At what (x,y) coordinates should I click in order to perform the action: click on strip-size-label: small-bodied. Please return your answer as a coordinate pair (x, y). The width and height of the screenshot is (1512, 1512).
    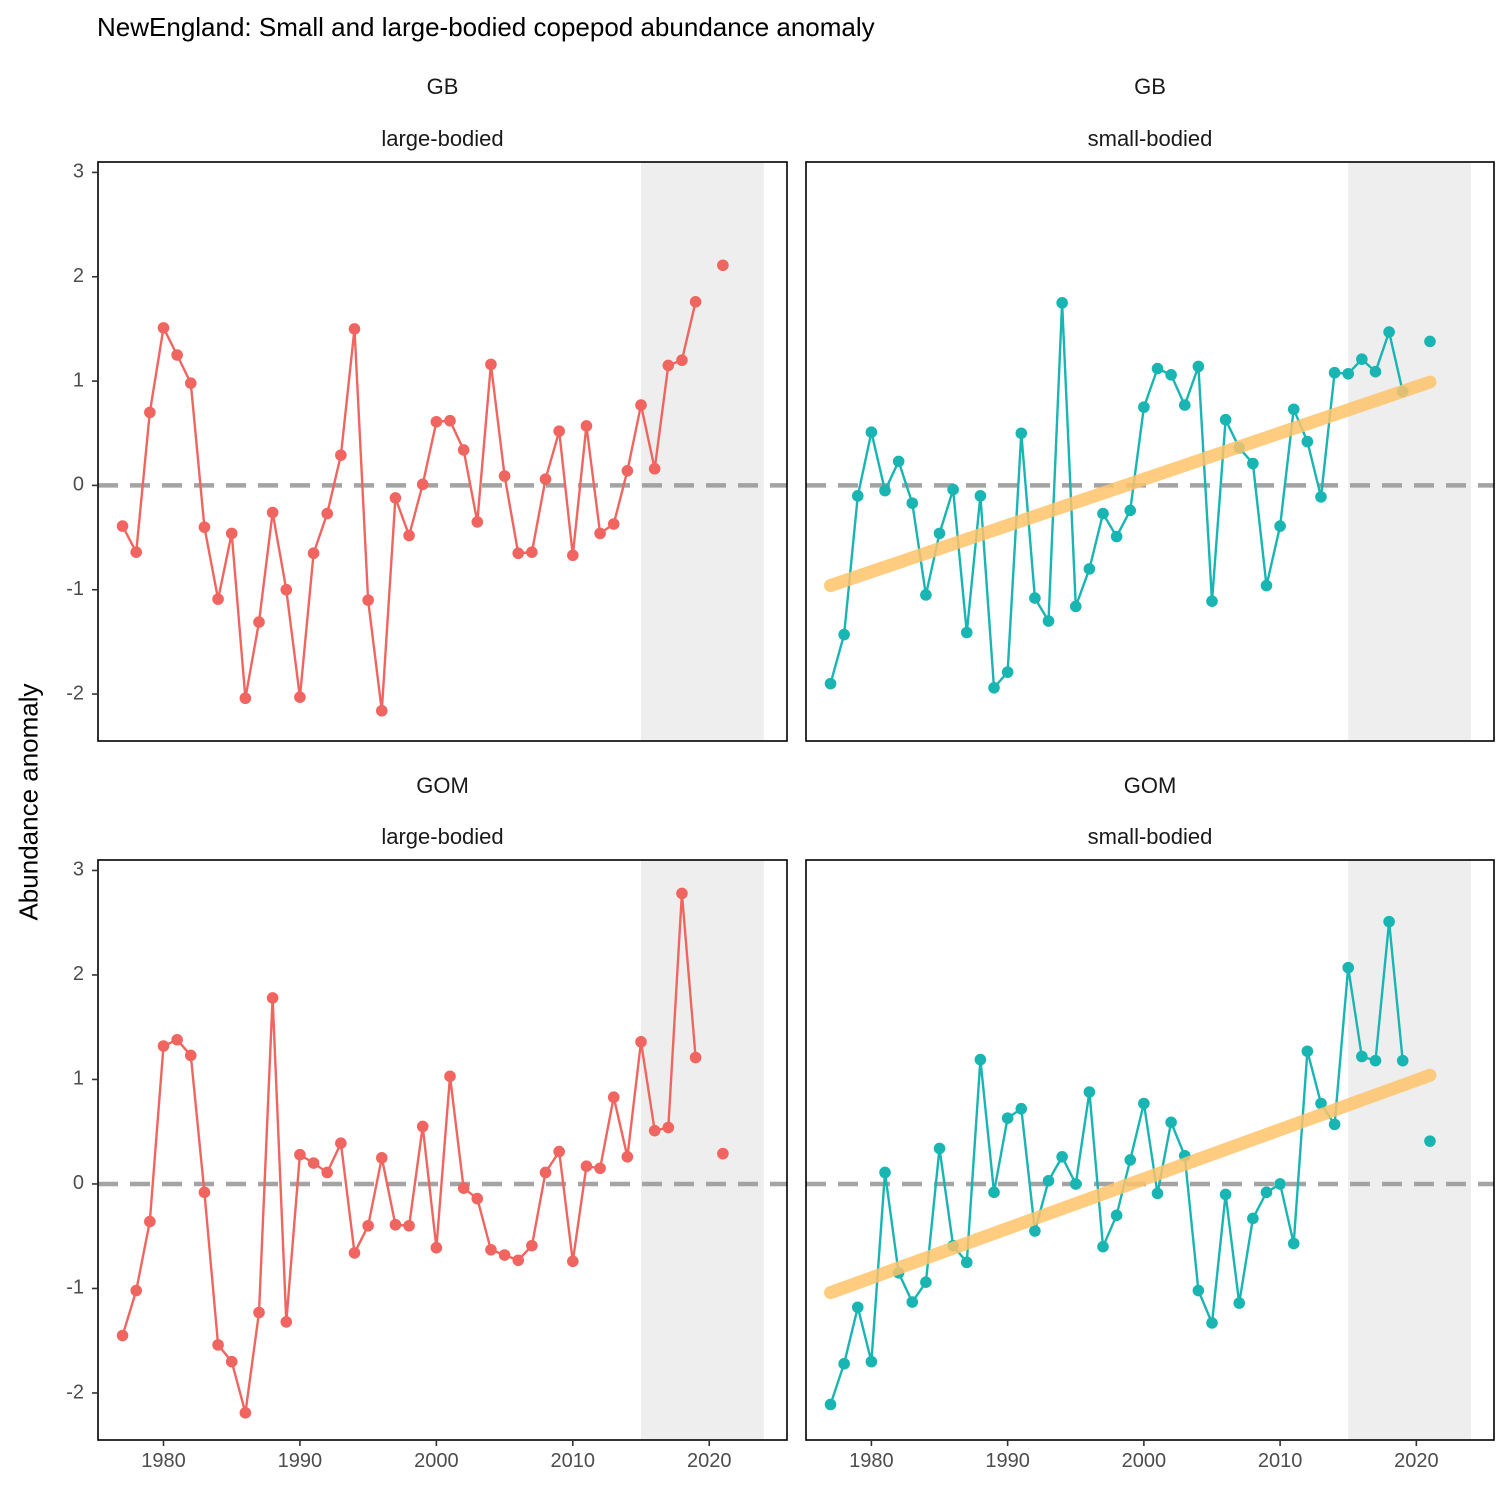
    Looking at the image, I should click on (1150, 138).